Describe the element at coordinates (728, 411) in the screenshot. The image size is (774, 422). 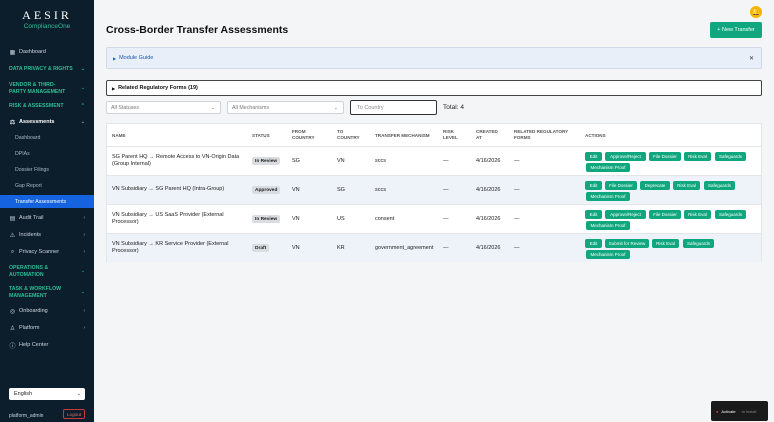
I see `toast-primary: Activate` at that location.